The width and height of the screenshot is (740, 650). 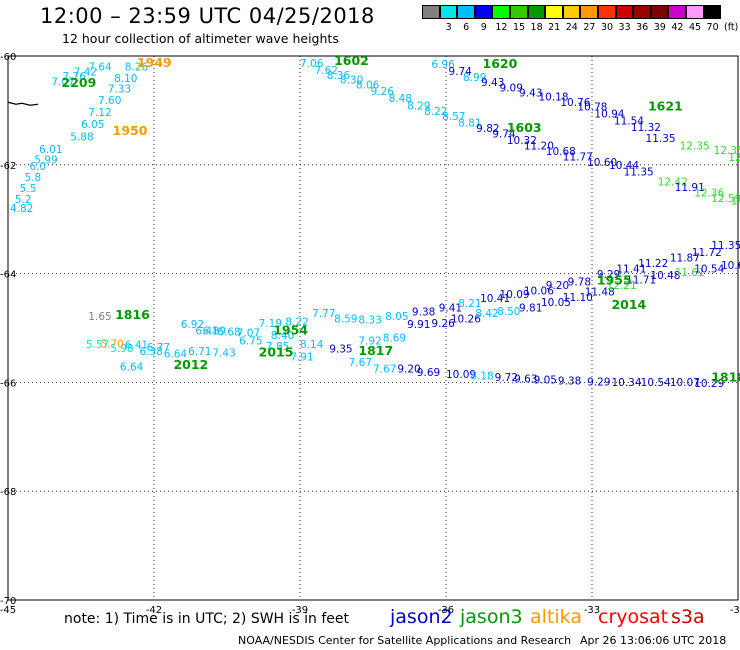 I want to click on legend-bin-label: 18, so click(x=536, y=27).